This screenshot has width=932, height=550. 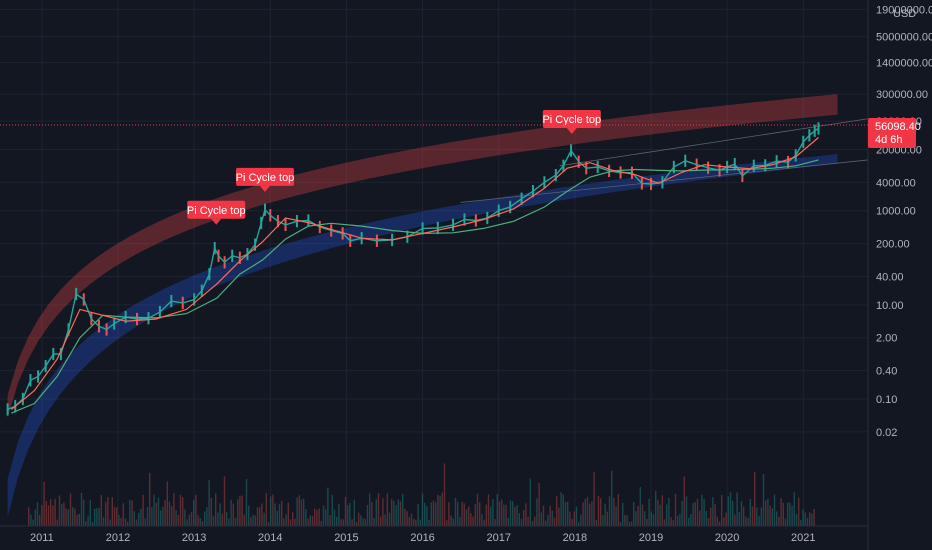 What do you see at coordinates (216, 211) in the screenshot?
I see `pi-cycle-label: Pi Cycle top` at bounding box center [216, 211].